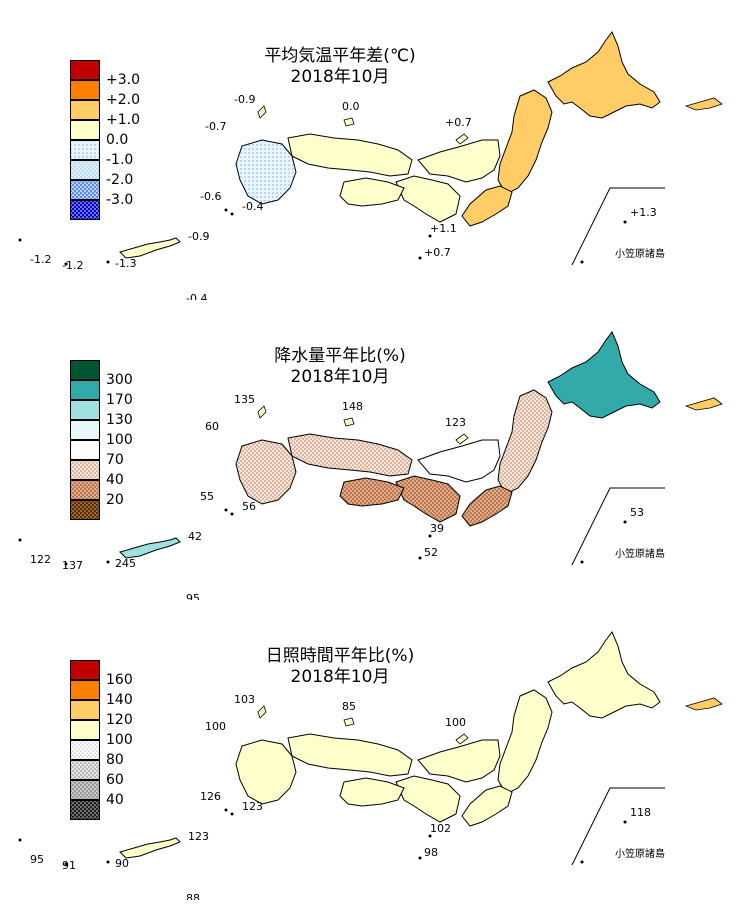  Describe the element at coordinates (637, 512) in the screenshot. I see `bonin-value: 53` at that location.